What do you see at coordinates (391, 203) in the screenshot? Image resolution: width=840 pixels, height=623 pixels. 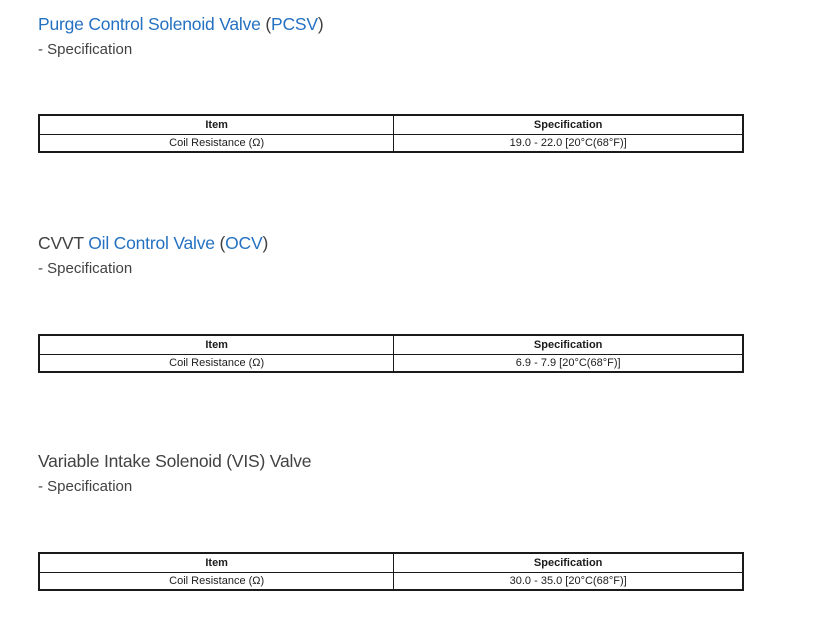 I see `section-heading: CVVT Oil Control Valve (OCV)` at bounding box center [391, 203].